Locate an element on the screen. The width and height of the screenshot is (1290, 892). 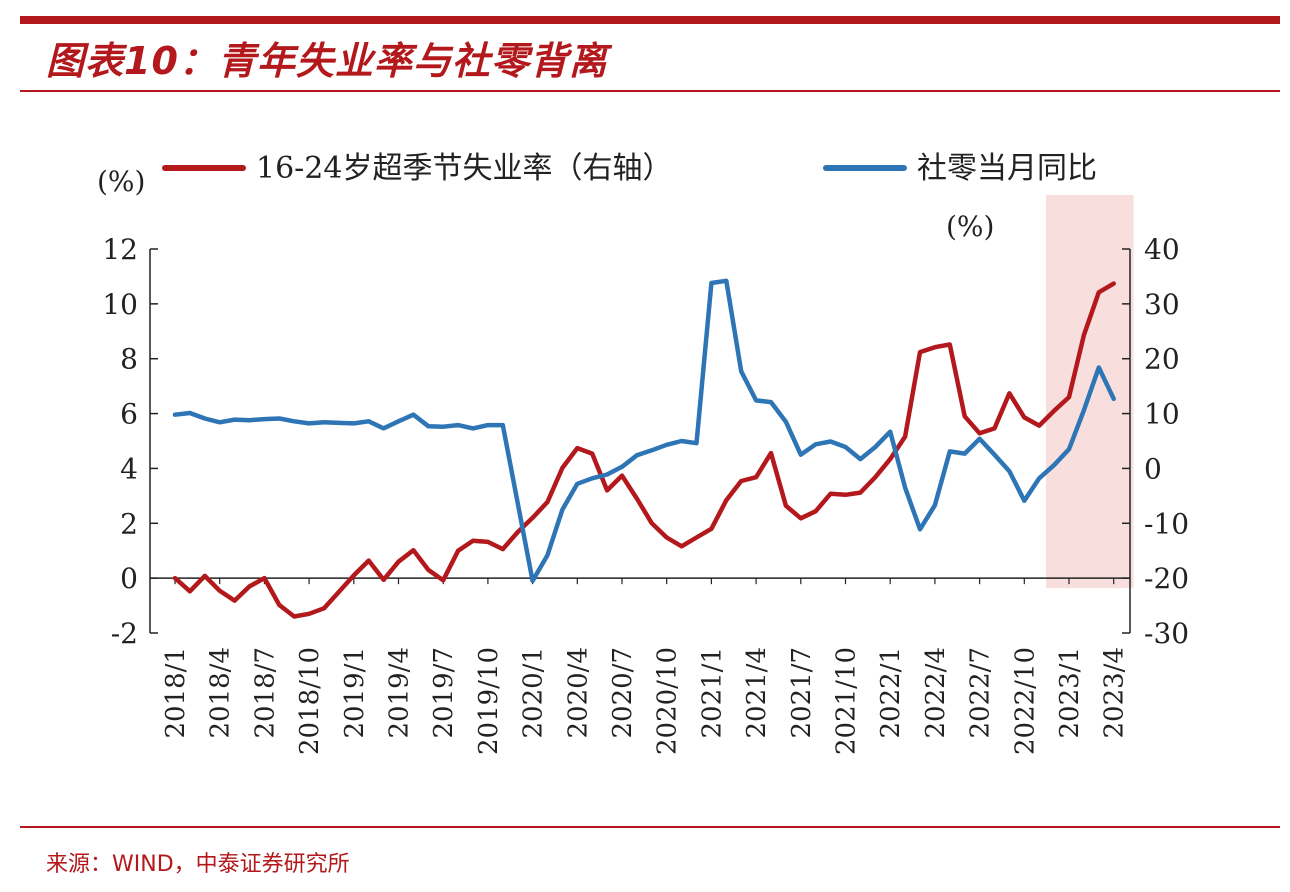
x-axis-tick-label: 2022/4 is located at coordinates (936, 692).